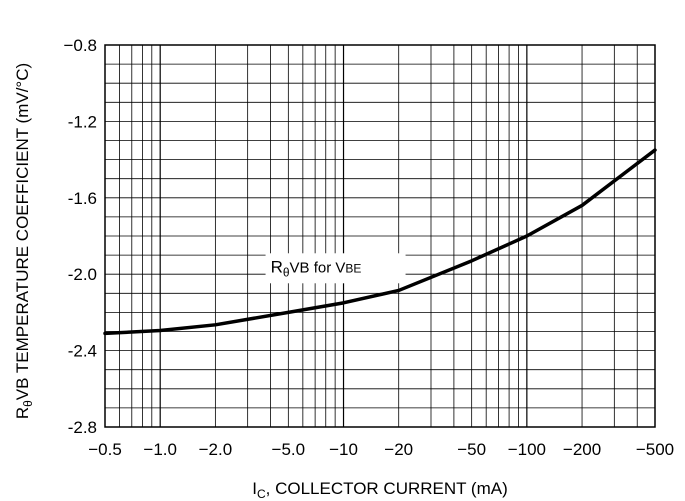 Image resolution: width=685 pixels, height=501 pixels. Describe the element at coordinates (398, 449) in the screenshot. I see `x-tick-label: −20` at that location.